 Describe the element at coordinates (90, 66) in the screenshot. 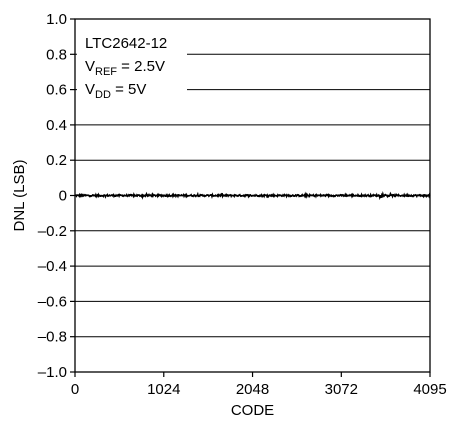

I see `vref-symbol: V` at that location.